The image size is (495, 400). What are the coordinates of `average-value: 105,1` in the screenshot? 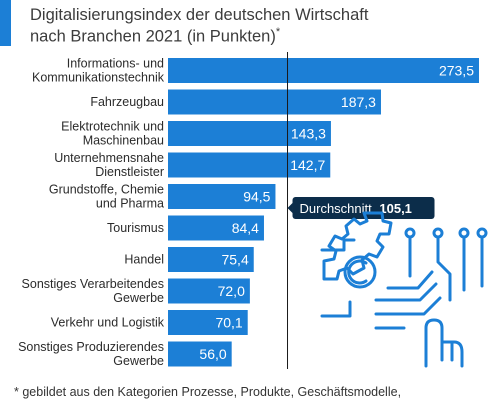 It's located at (395, 208).